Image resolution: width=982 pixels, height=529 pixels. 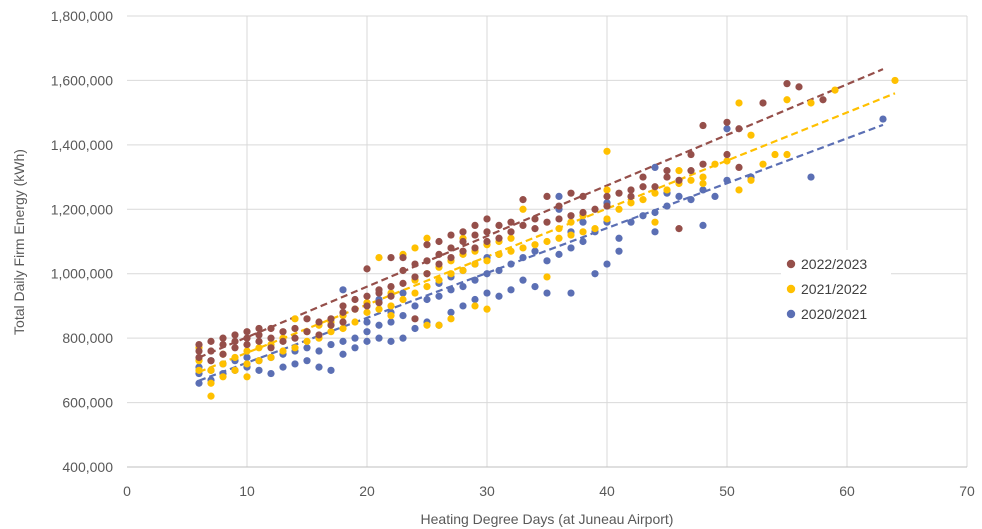 I want to click on y-tick-label: 800,000, so click(x=87, y=338).